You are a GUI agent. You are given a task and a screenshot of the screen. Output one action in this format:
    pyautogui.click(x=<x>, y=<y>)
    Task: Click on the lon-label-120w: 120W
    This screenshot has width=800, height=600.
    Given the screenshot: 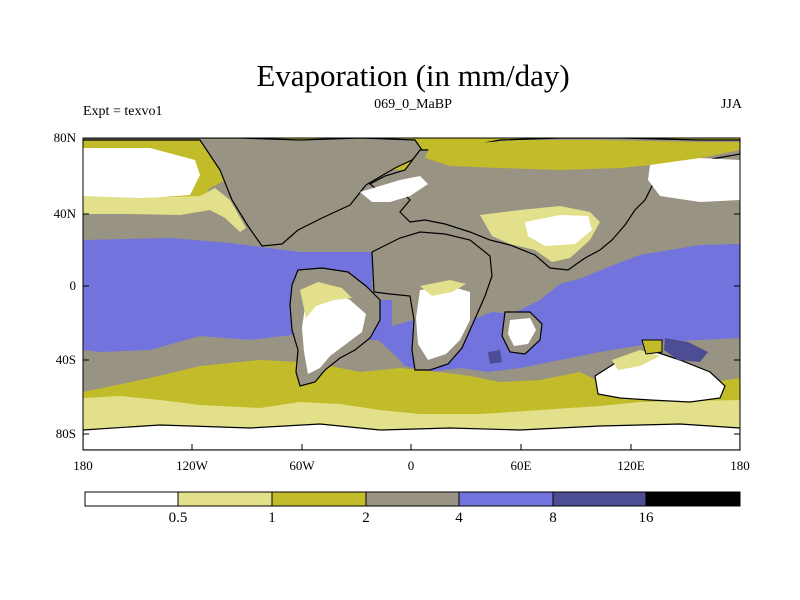 What is the action you would take?
    pyautogui.click(x=192, y=465)
    